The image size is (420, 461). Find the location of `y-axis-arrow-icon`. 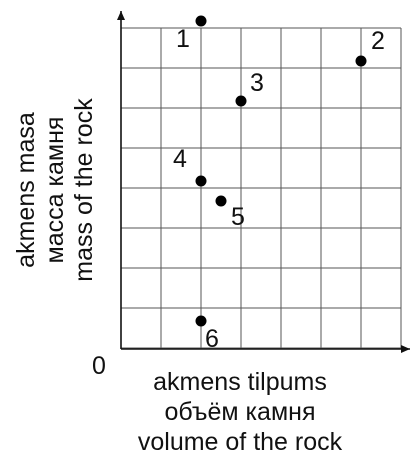

y-axis-arrow-icon is located at coordinates (121, 15).